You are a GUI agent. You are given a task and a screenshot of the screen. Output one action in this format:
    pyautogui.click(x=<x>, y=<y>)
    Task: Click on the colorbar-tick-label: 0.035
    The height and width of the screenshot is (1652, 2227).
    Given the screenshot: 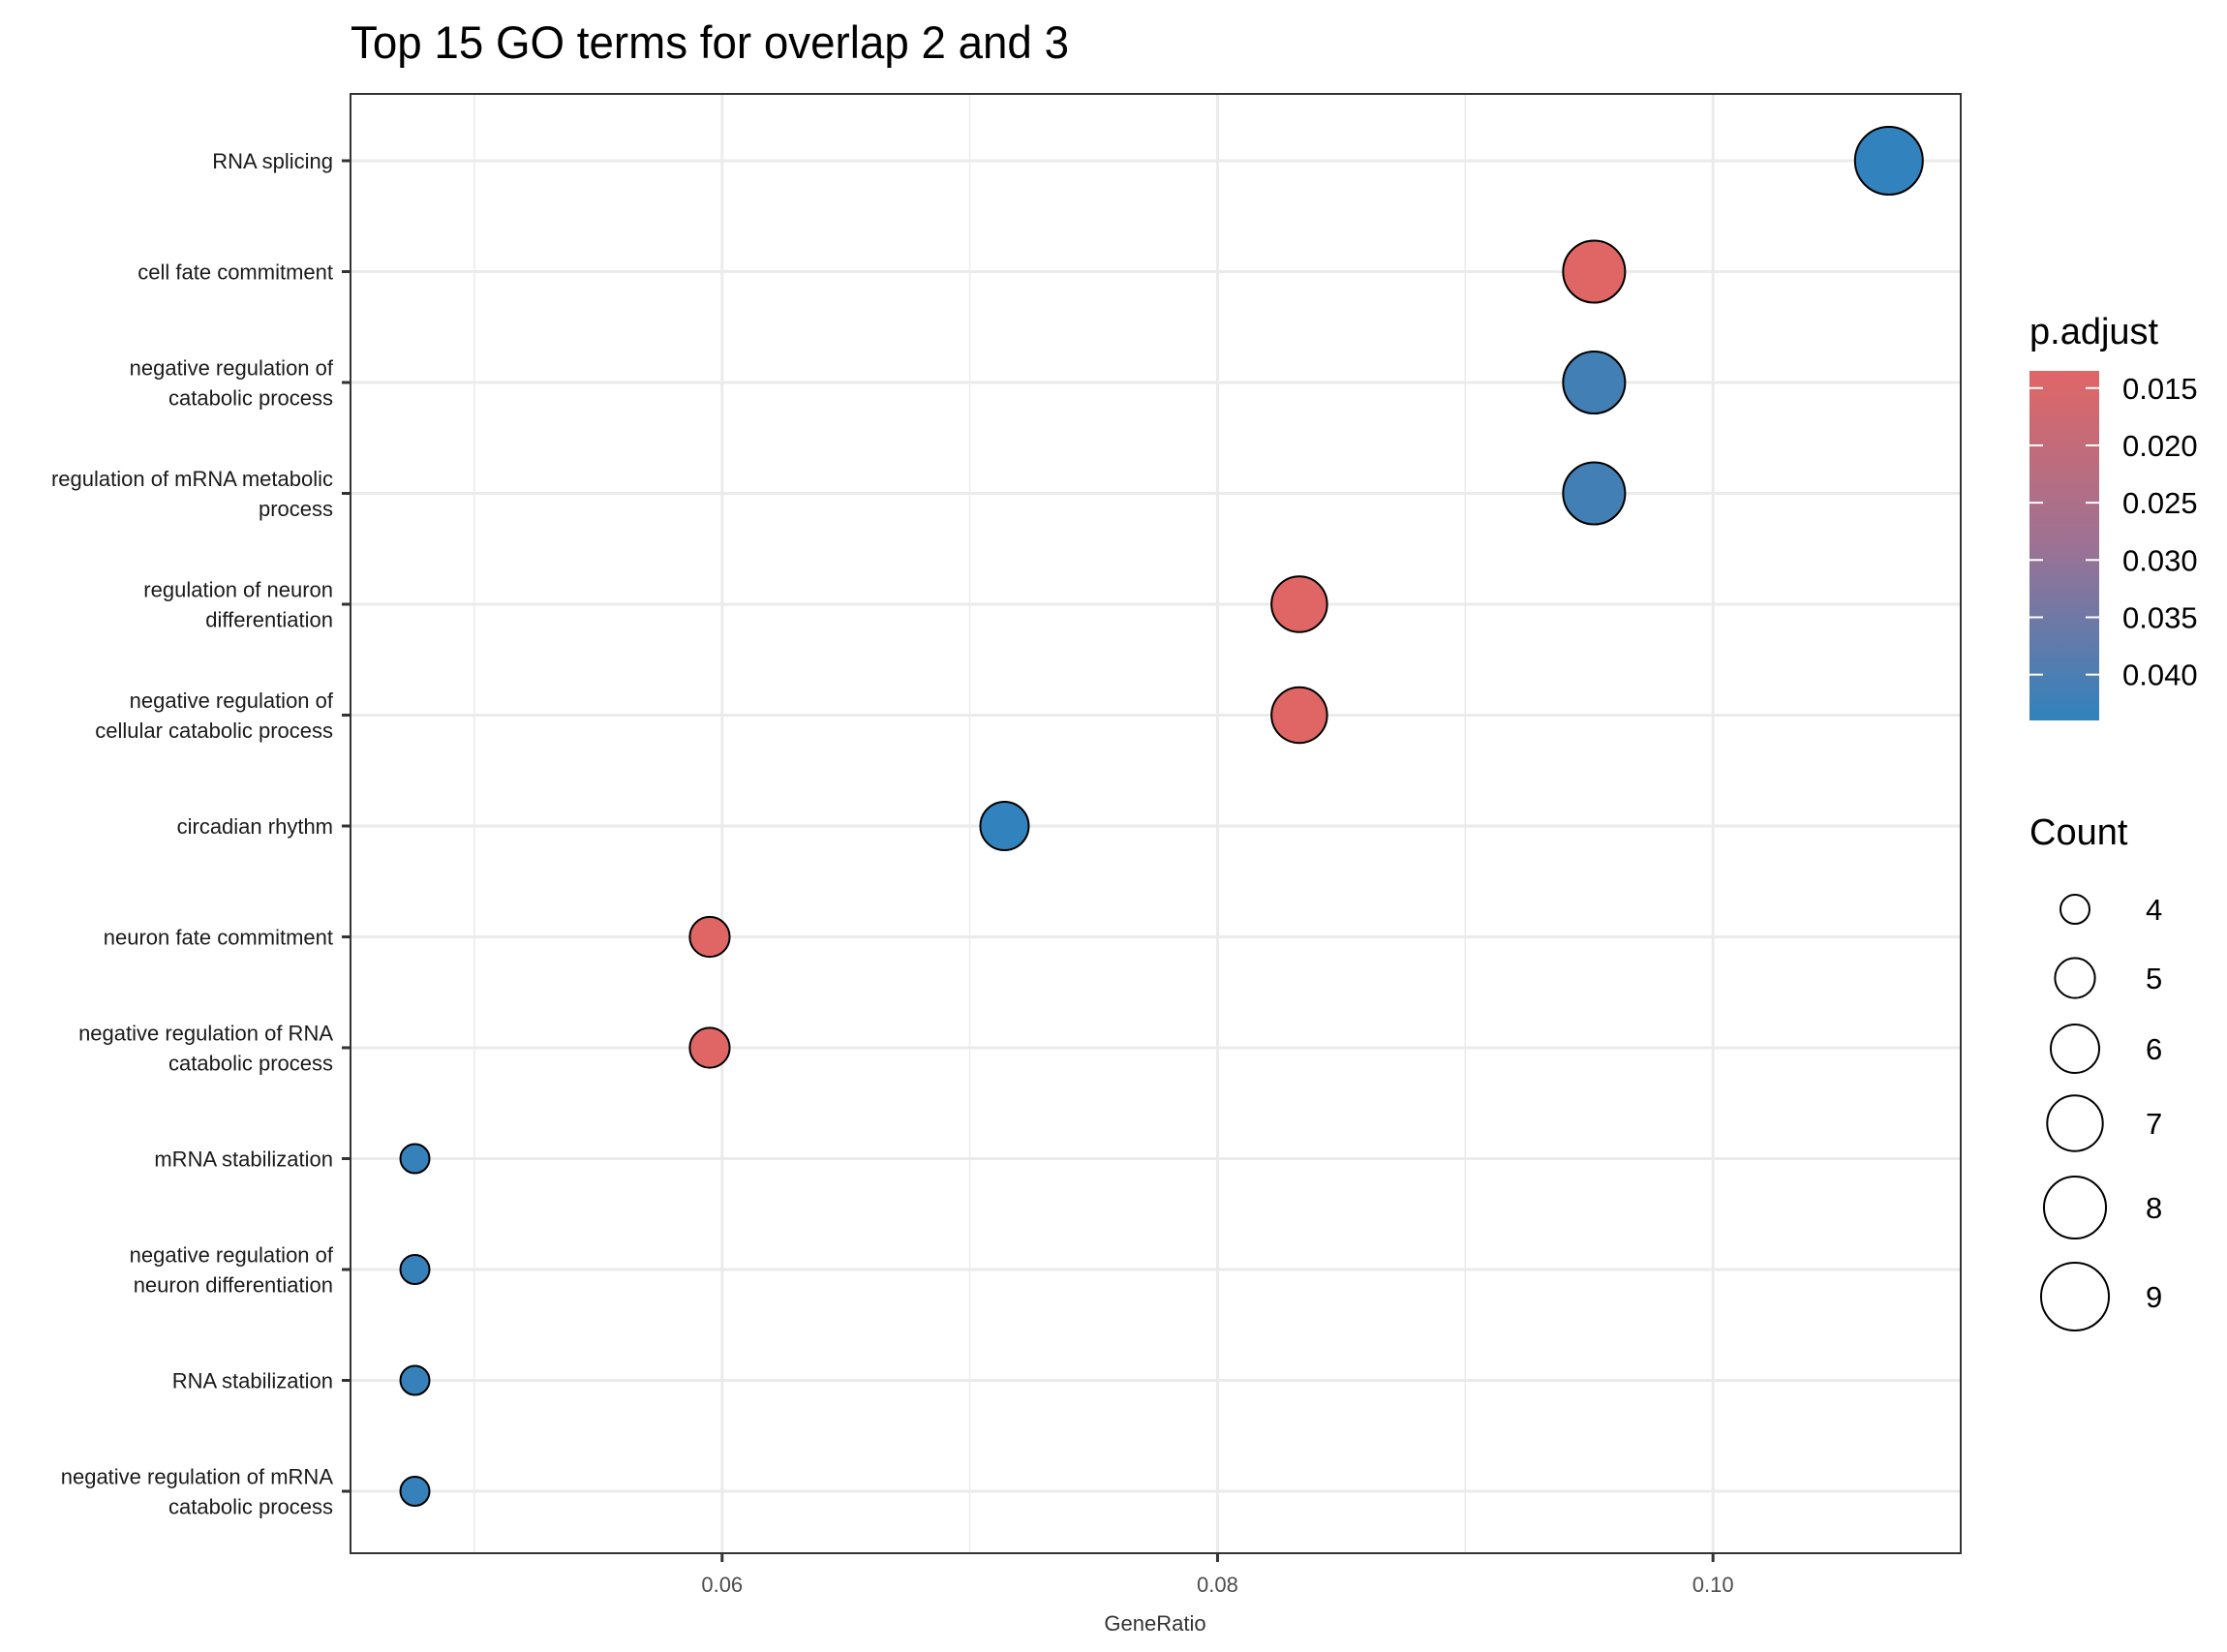 What is the action you would take?
    pyautogui.click(x=2160, y=617)
    